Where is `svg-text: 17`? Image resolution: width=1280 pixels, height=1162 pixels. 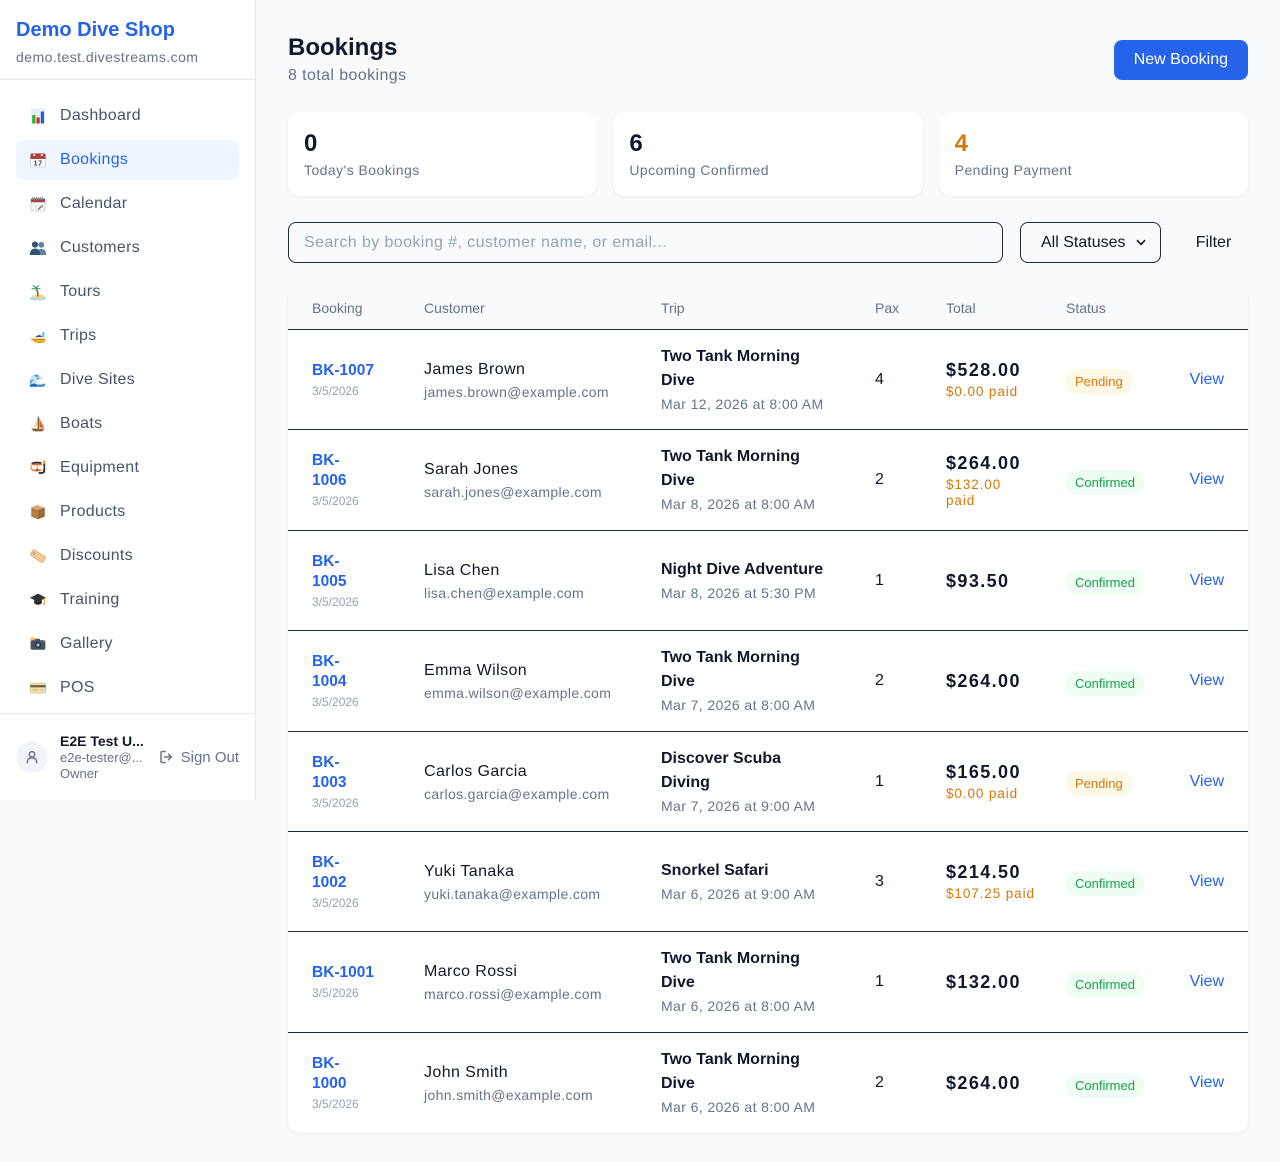
svg-text: 17 is located at coordinates (38, 163).